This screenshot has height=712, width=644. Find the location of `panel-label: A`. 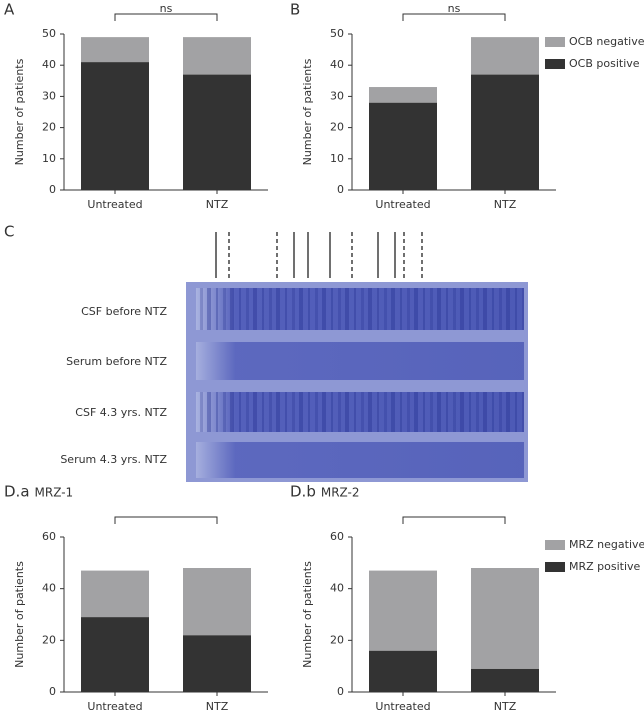

panel-label: A is located at coordinates (9, 10).